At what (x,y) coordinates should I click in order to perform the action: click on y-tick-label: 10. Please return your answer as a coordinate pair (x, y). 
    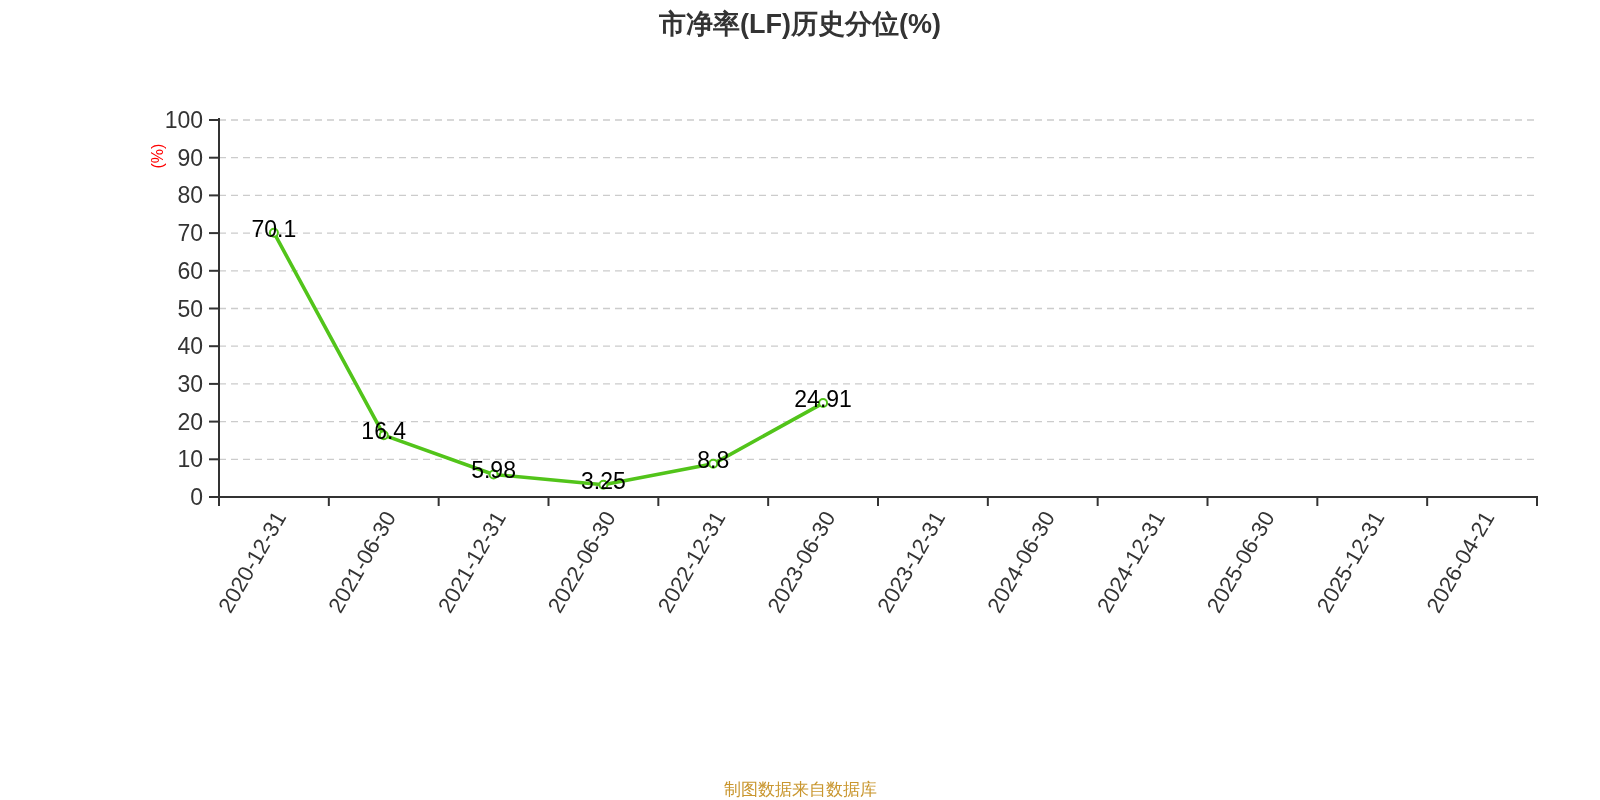
    Looking at the image, I should click on (190, 459).